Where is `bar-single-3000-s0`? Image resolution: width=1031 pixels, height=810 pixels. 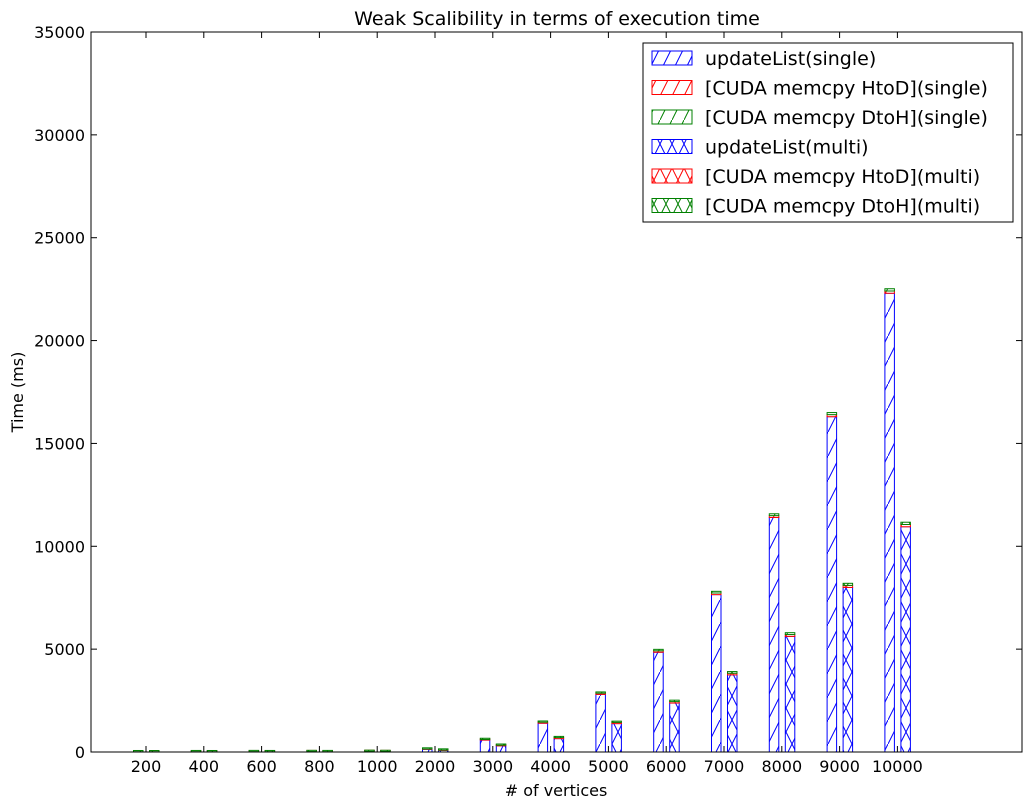 bar-single-3000-s0 is located at coordinates (485, 746).